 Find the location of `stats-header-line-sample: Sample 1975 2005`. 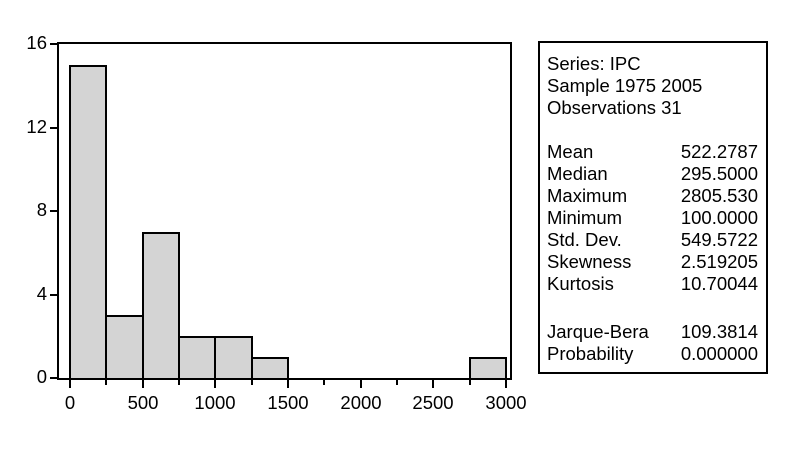

stats-header-line-sample: Sample 1975 2005 is located at coordinates (625, 85).